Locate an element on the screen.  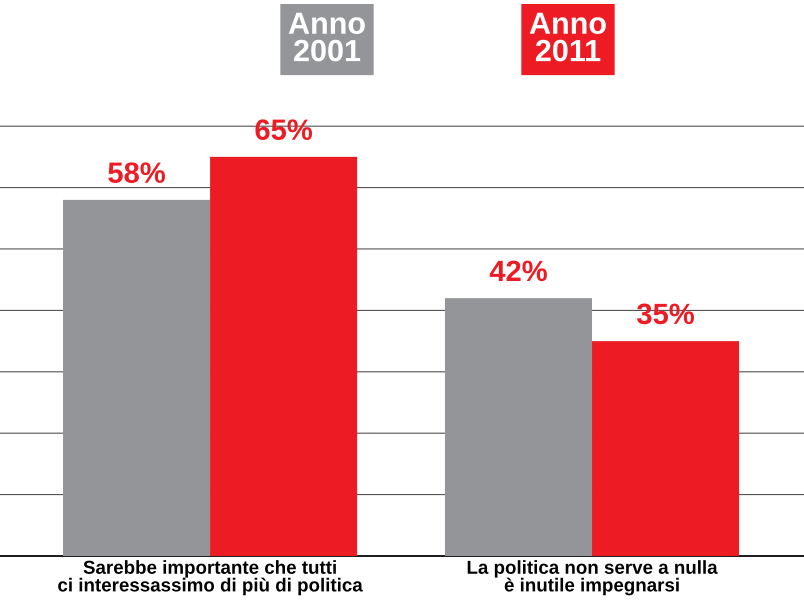
x-tick-label: Sarebbe importante che tutti ci interessassimo di più di politica is located at coordinates (210, 578).